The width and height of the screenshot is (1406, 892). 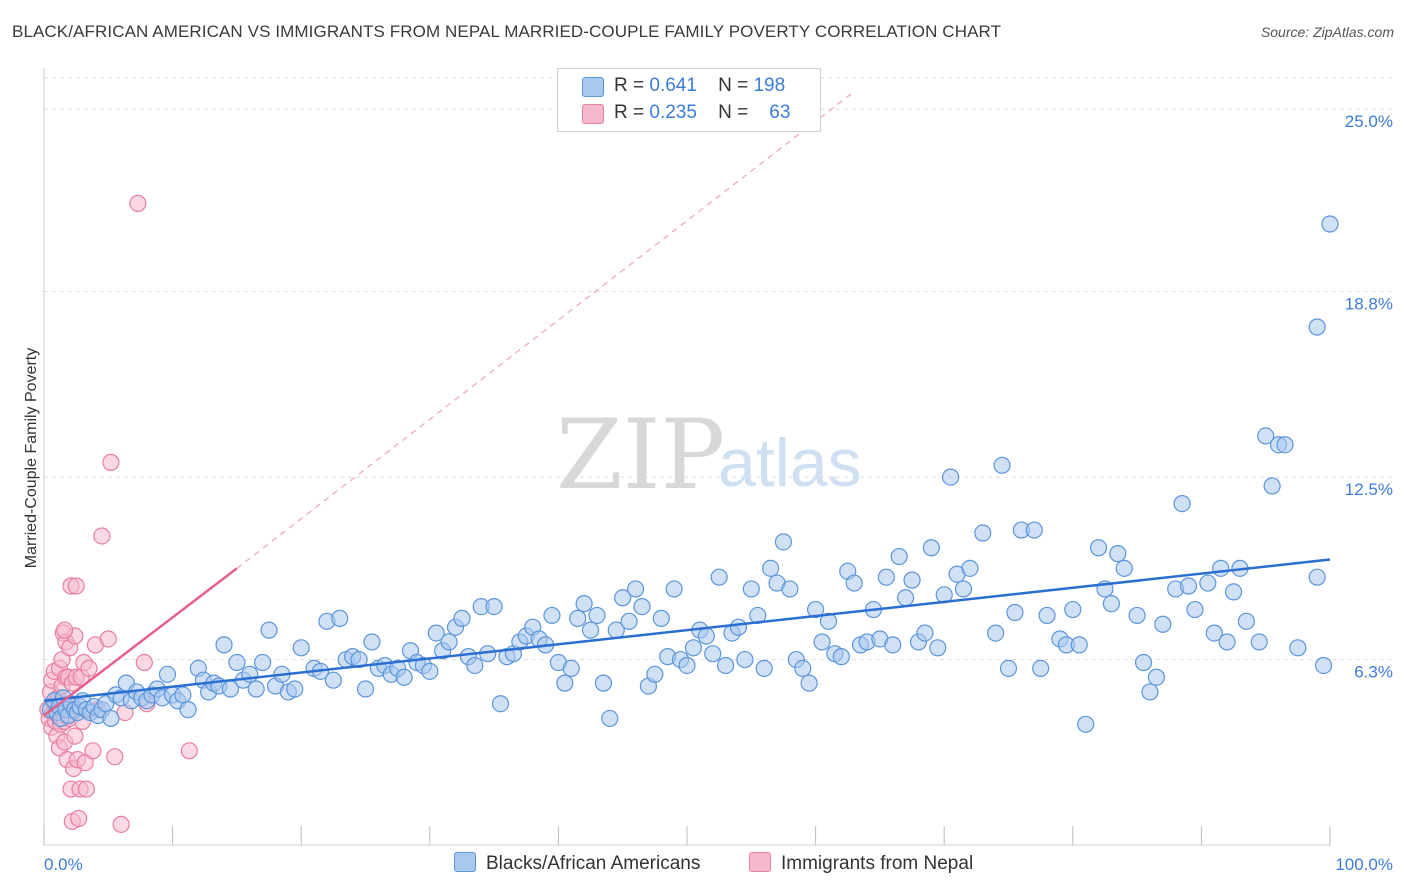 What do you see at coordinates (733, 112) in the screenshot?
I see `legend-pink-n-label: N =` at bounding box center [733, 112].